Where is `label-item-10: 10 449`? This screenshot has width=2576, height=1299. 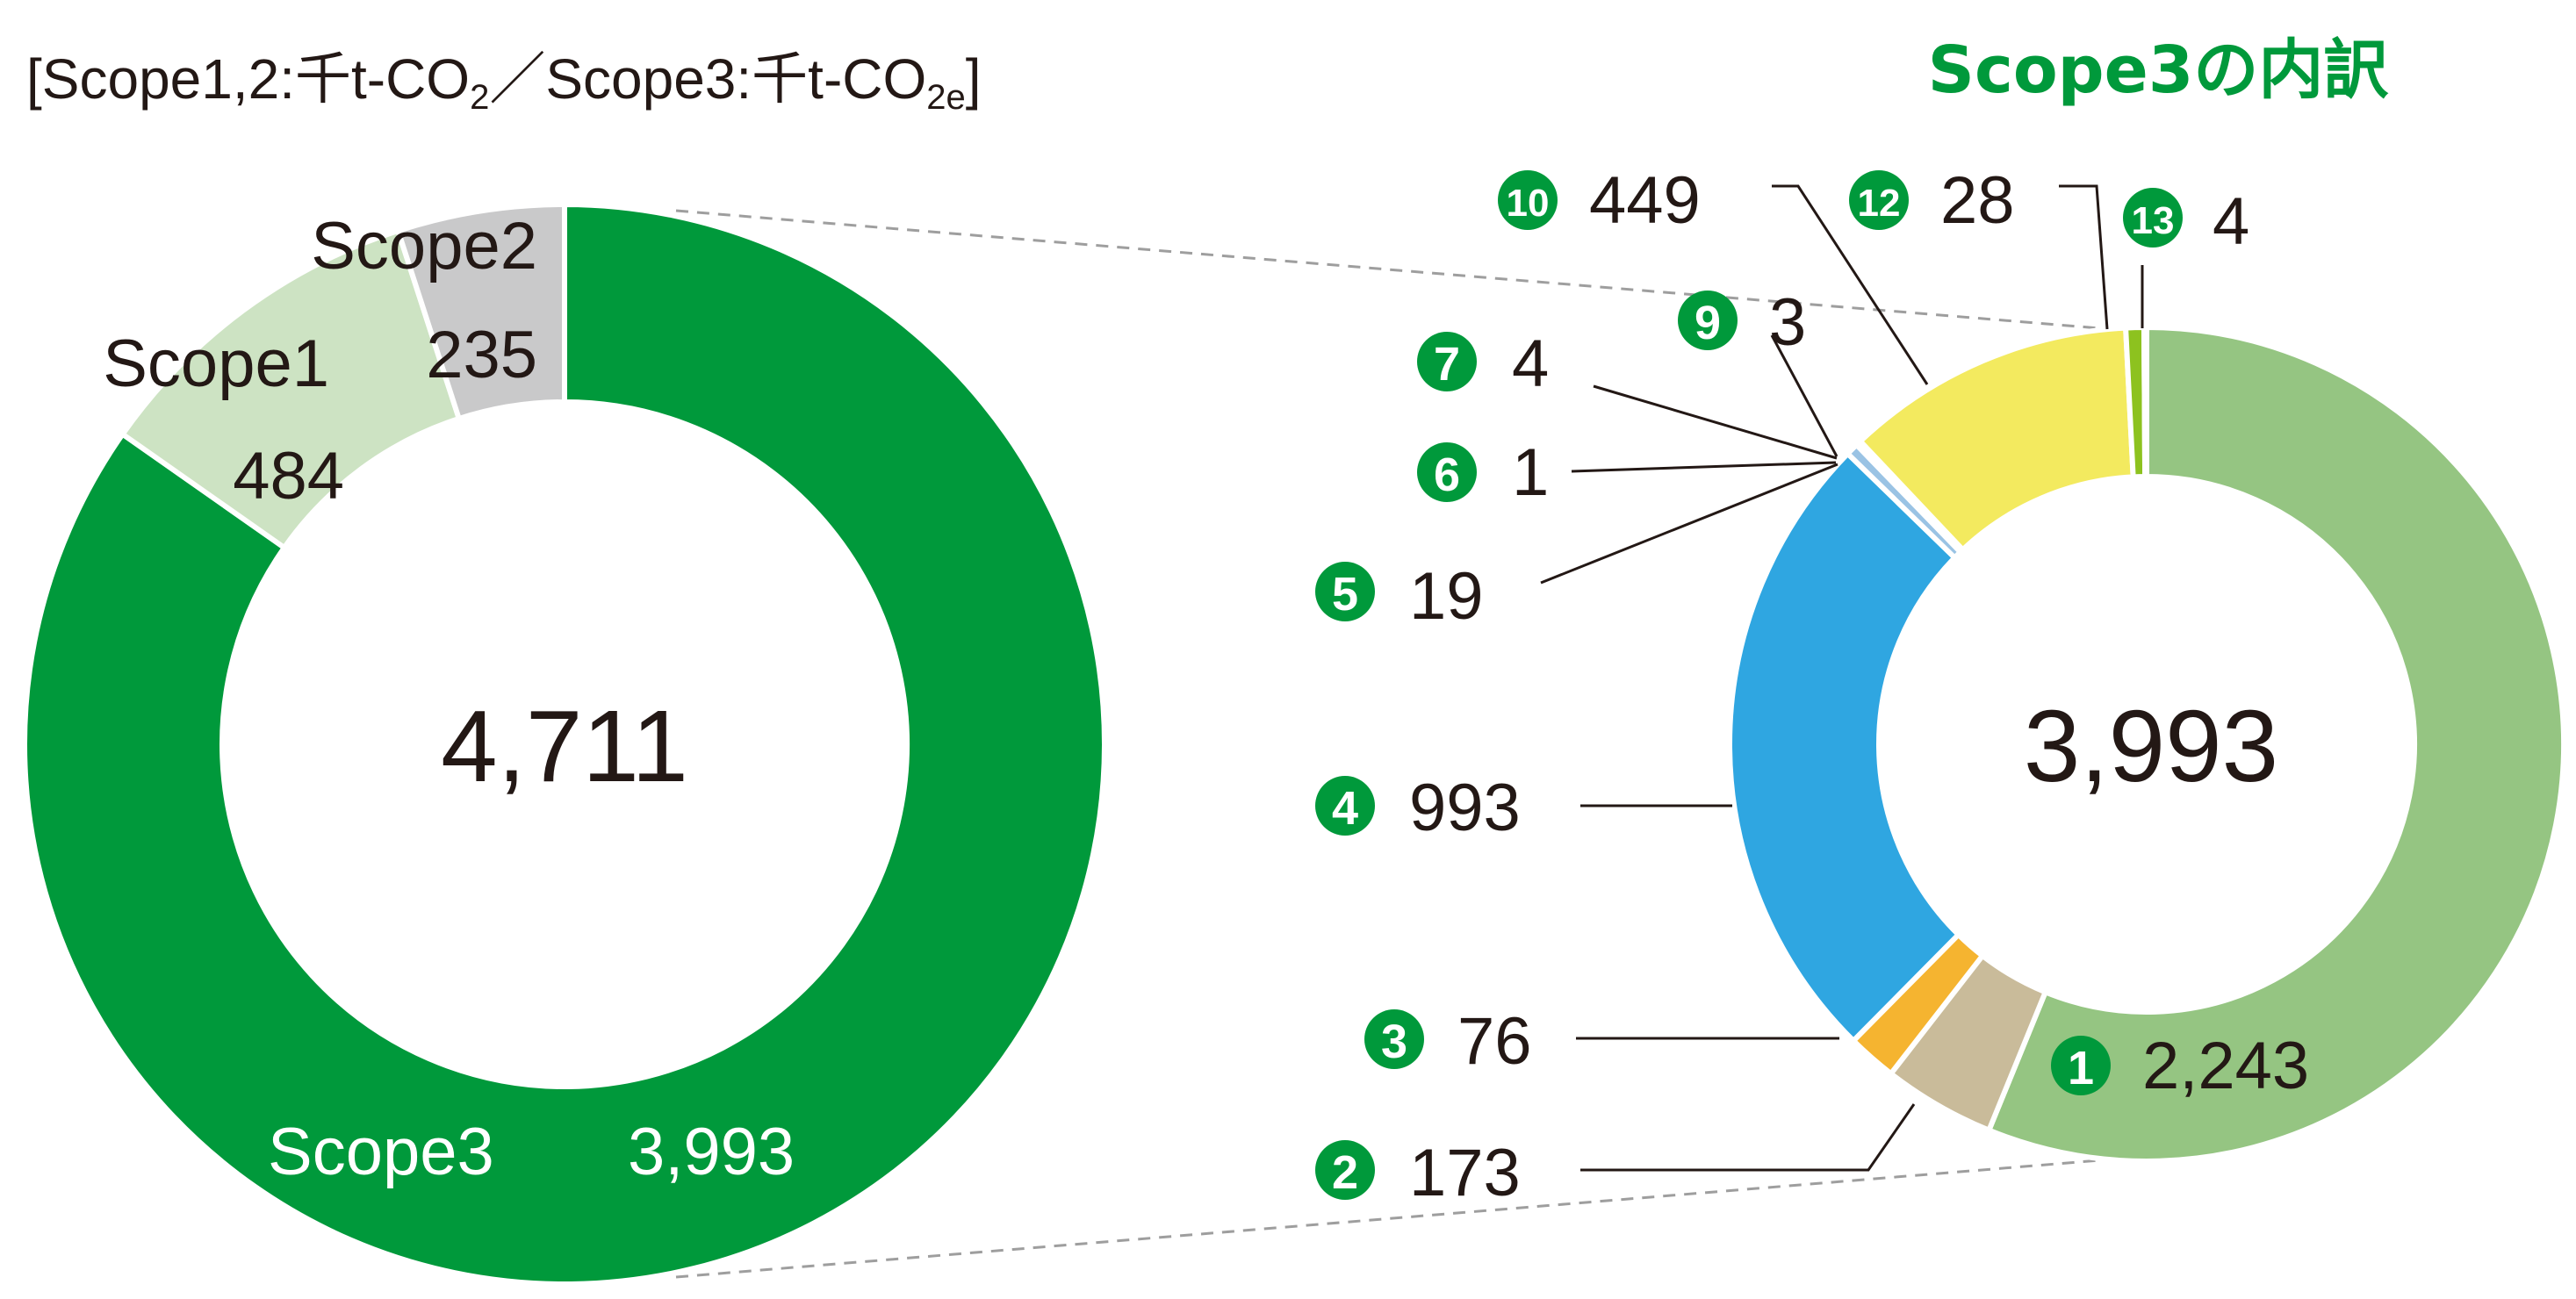 label-item-10: 10 449 is located at coordinates (1599, 200).